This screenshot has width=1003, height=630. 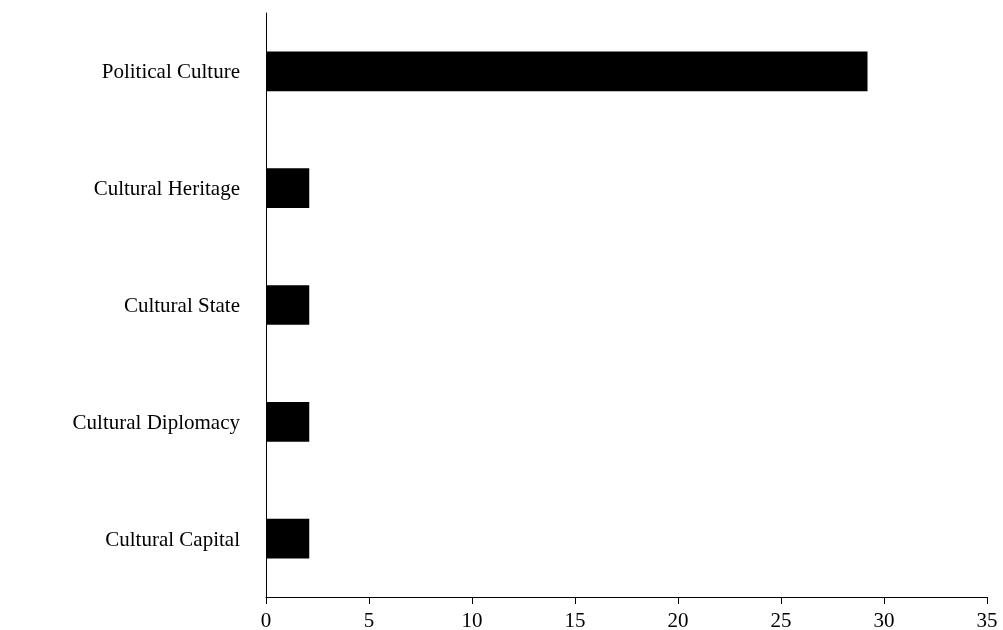 What do you see at coordinates (369, 618) in the screenshot?
I see `x-tick-label: 5` at bounding box center [369, 618].